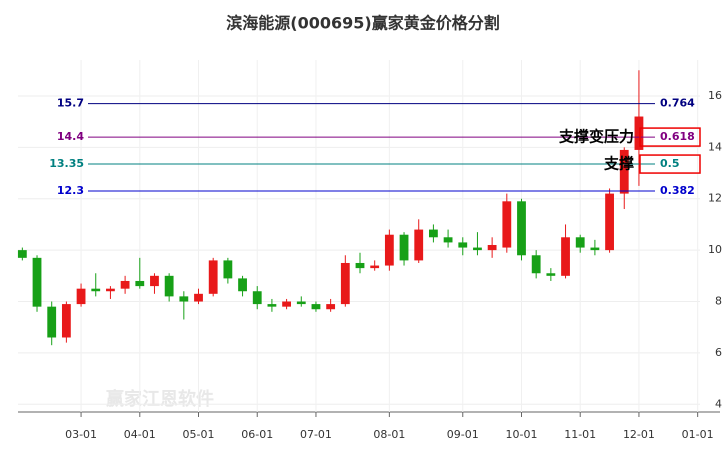  I want to click on level-price: 14.4, so click(70, 136).